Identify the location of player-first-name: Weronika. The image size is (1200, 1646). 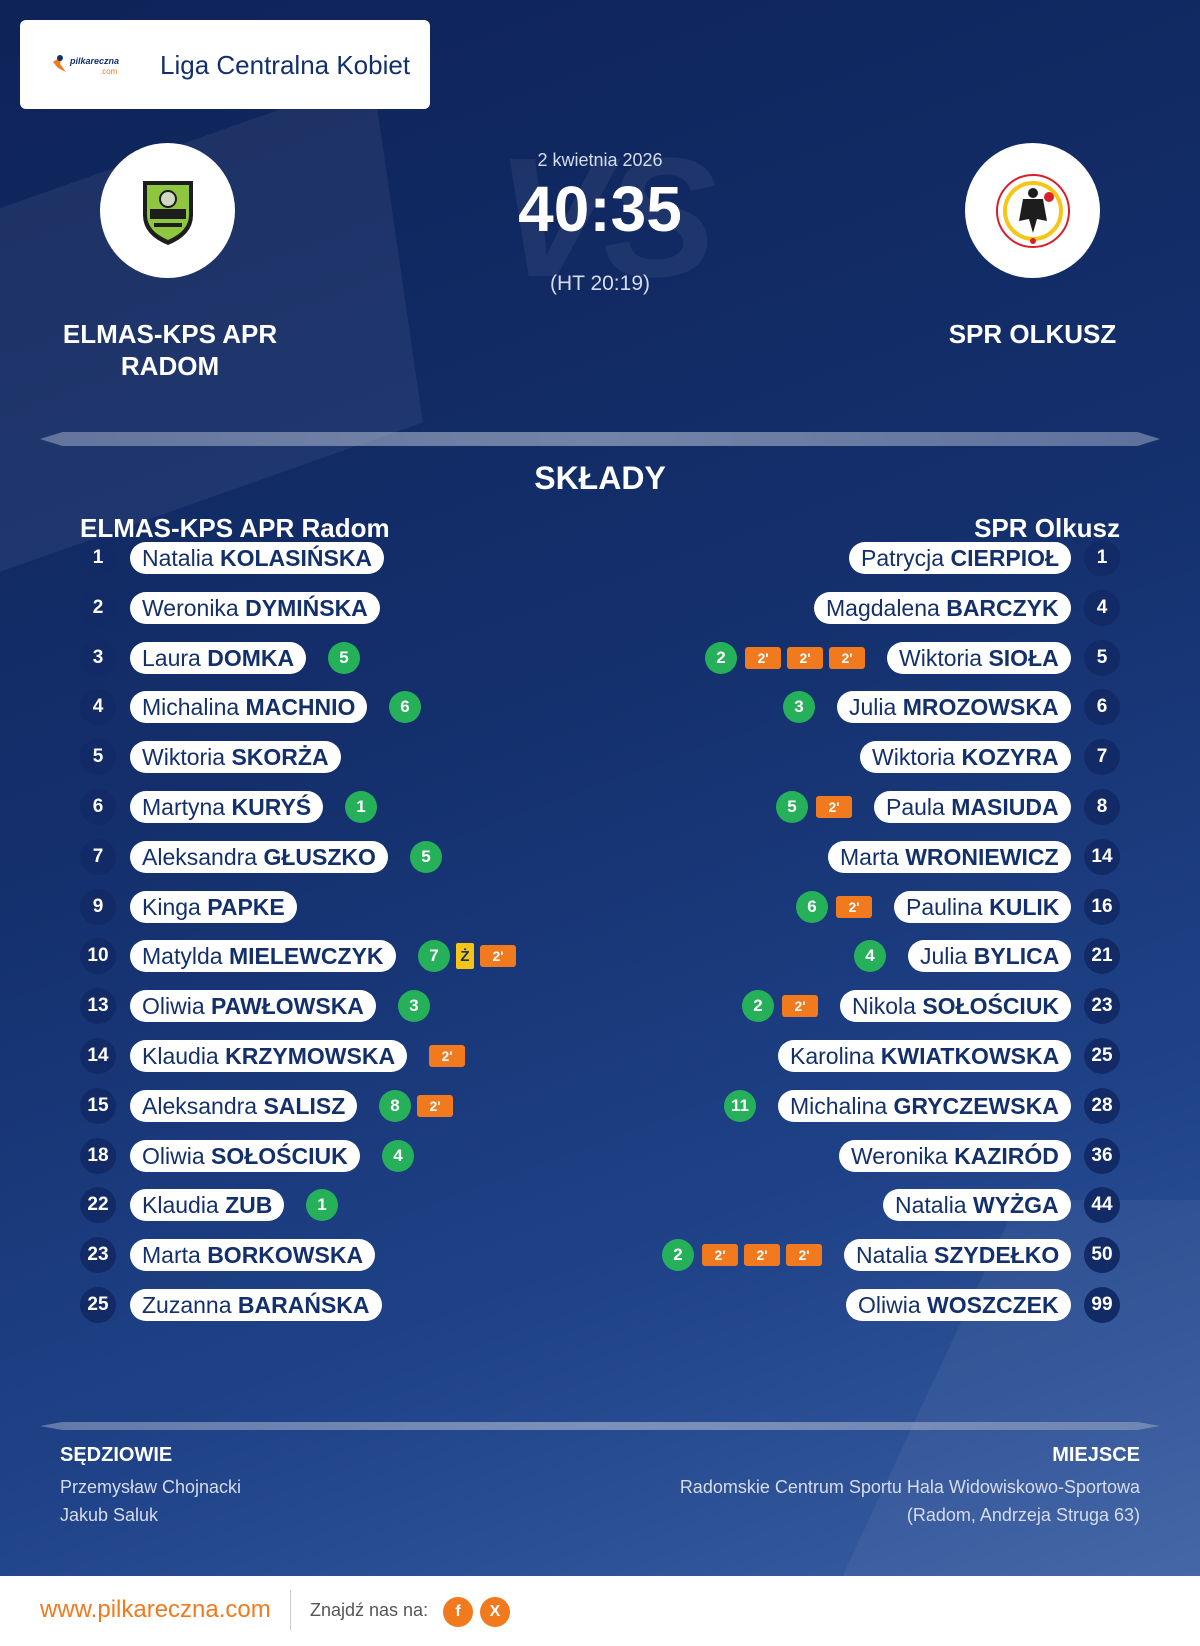
(903, 1155).